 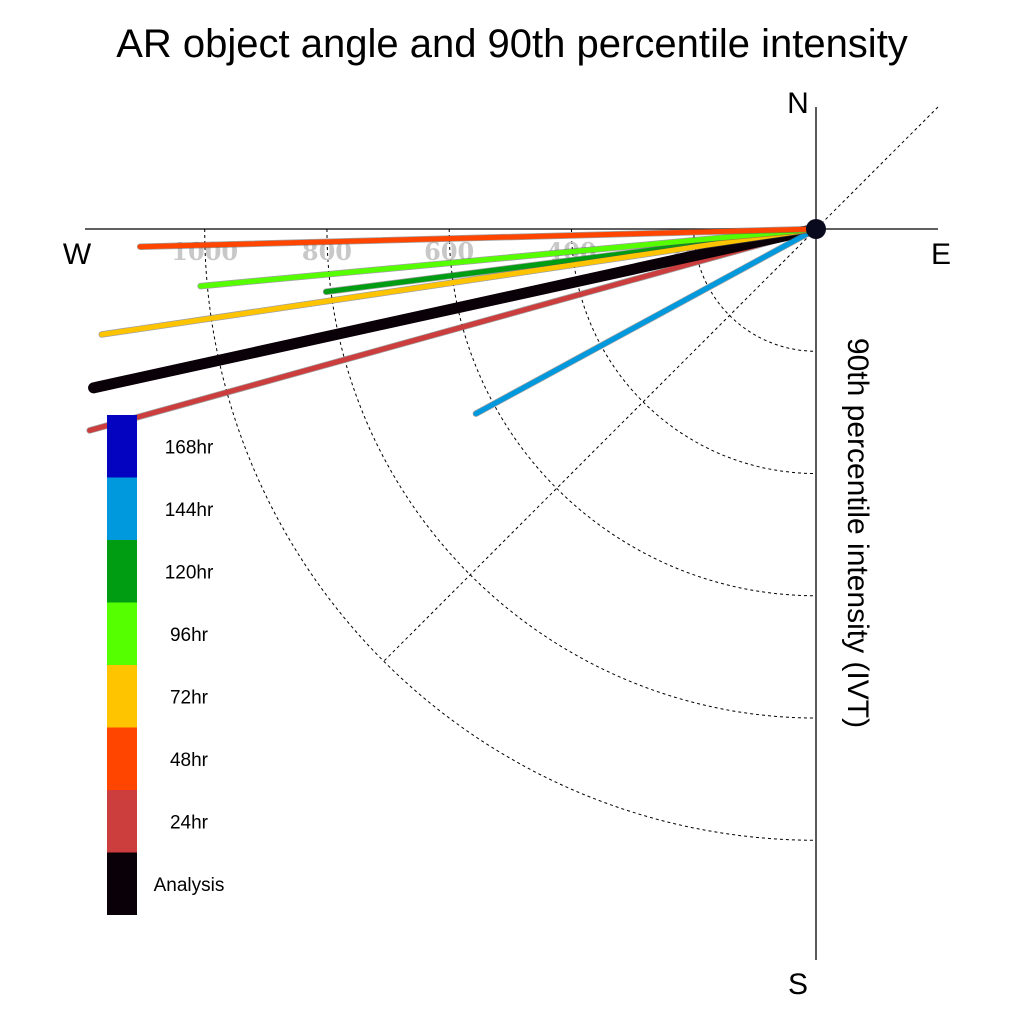 What do you see at coordinates (122, 883) in the screenshot?
I see `legend-swatch-analysis` at bounding box center [122, 883].